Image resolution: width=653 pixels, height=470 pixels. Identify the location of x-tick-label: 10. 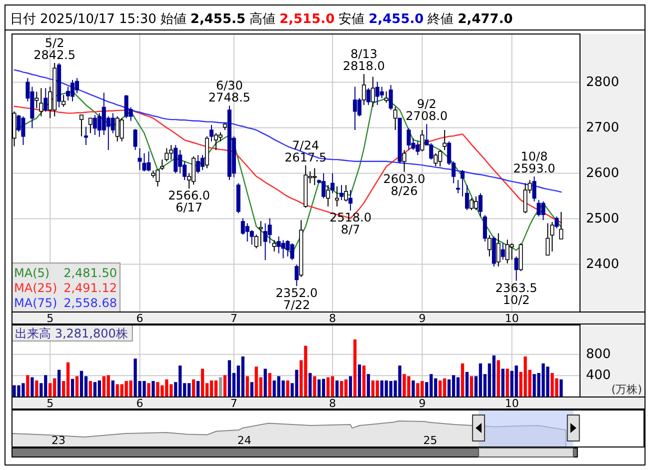
(511, 318).